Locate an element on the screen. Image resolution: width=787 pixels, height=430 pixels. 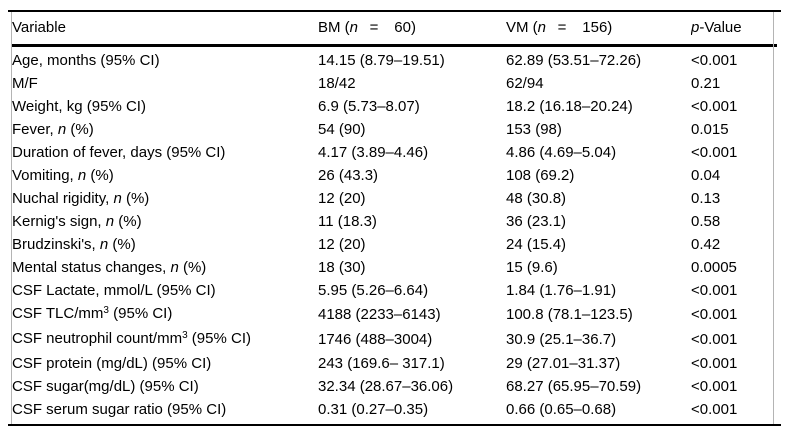
text-segment: BM ( is located at coordinates (334, 27).